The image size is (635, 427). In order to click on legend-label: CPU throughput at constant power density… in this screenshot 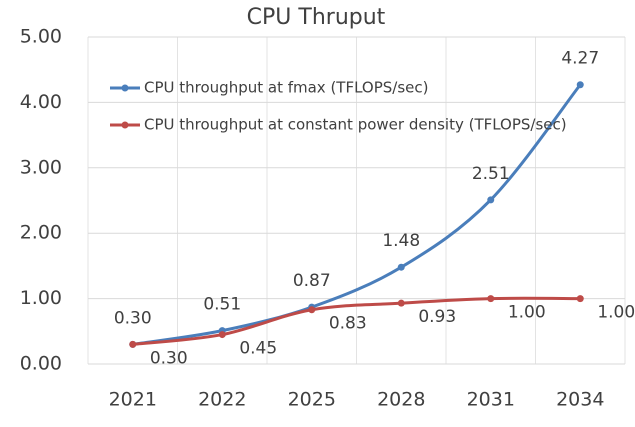, I will do `click(355, 125)`.